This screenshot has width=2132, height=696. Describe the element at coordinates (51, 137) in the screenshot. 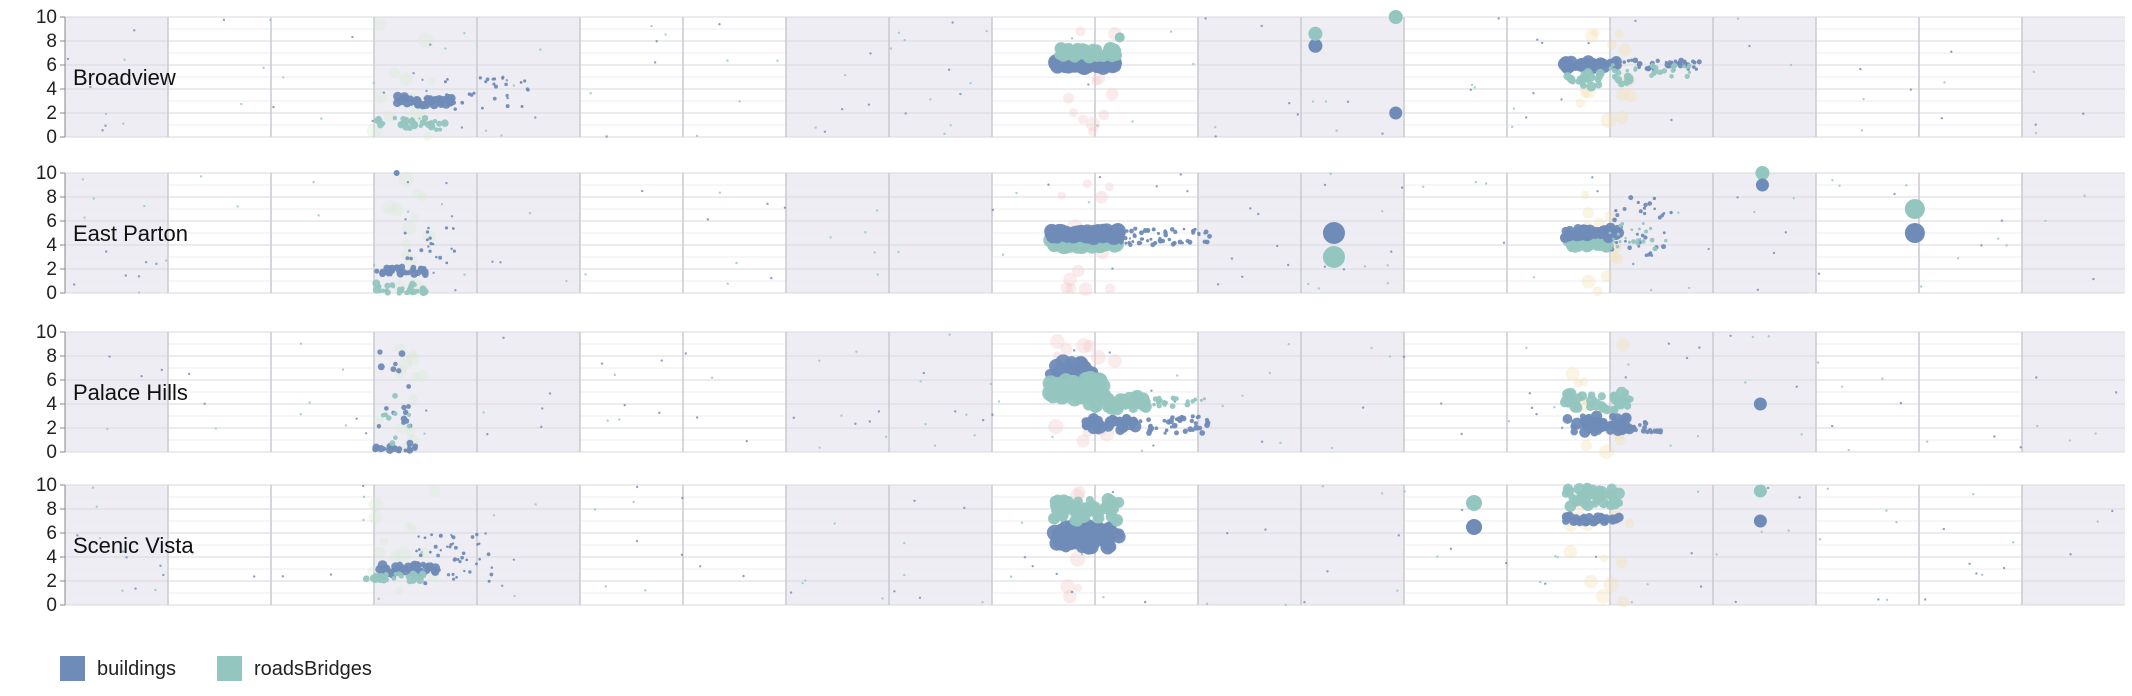

I see `y-tick-label: 0` at that location.